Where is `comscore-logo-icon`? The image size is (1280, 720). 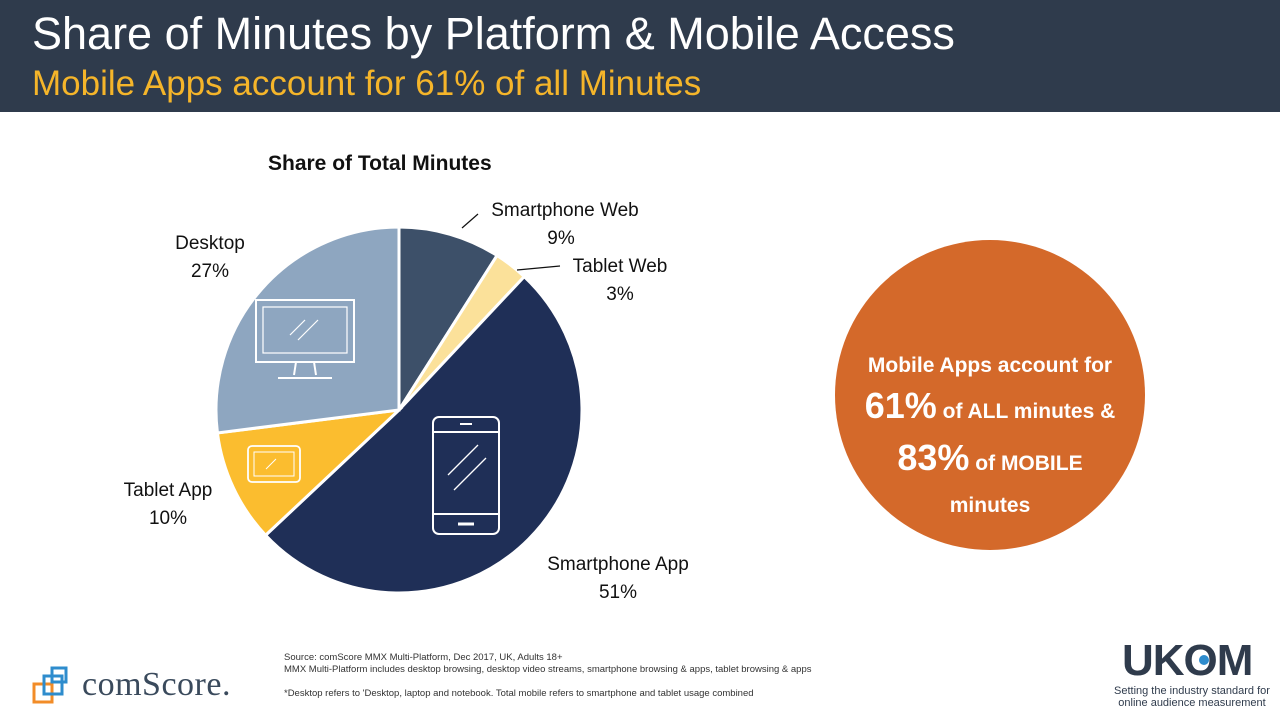 comscore-logo-icon is located at coordinates (50, 685).